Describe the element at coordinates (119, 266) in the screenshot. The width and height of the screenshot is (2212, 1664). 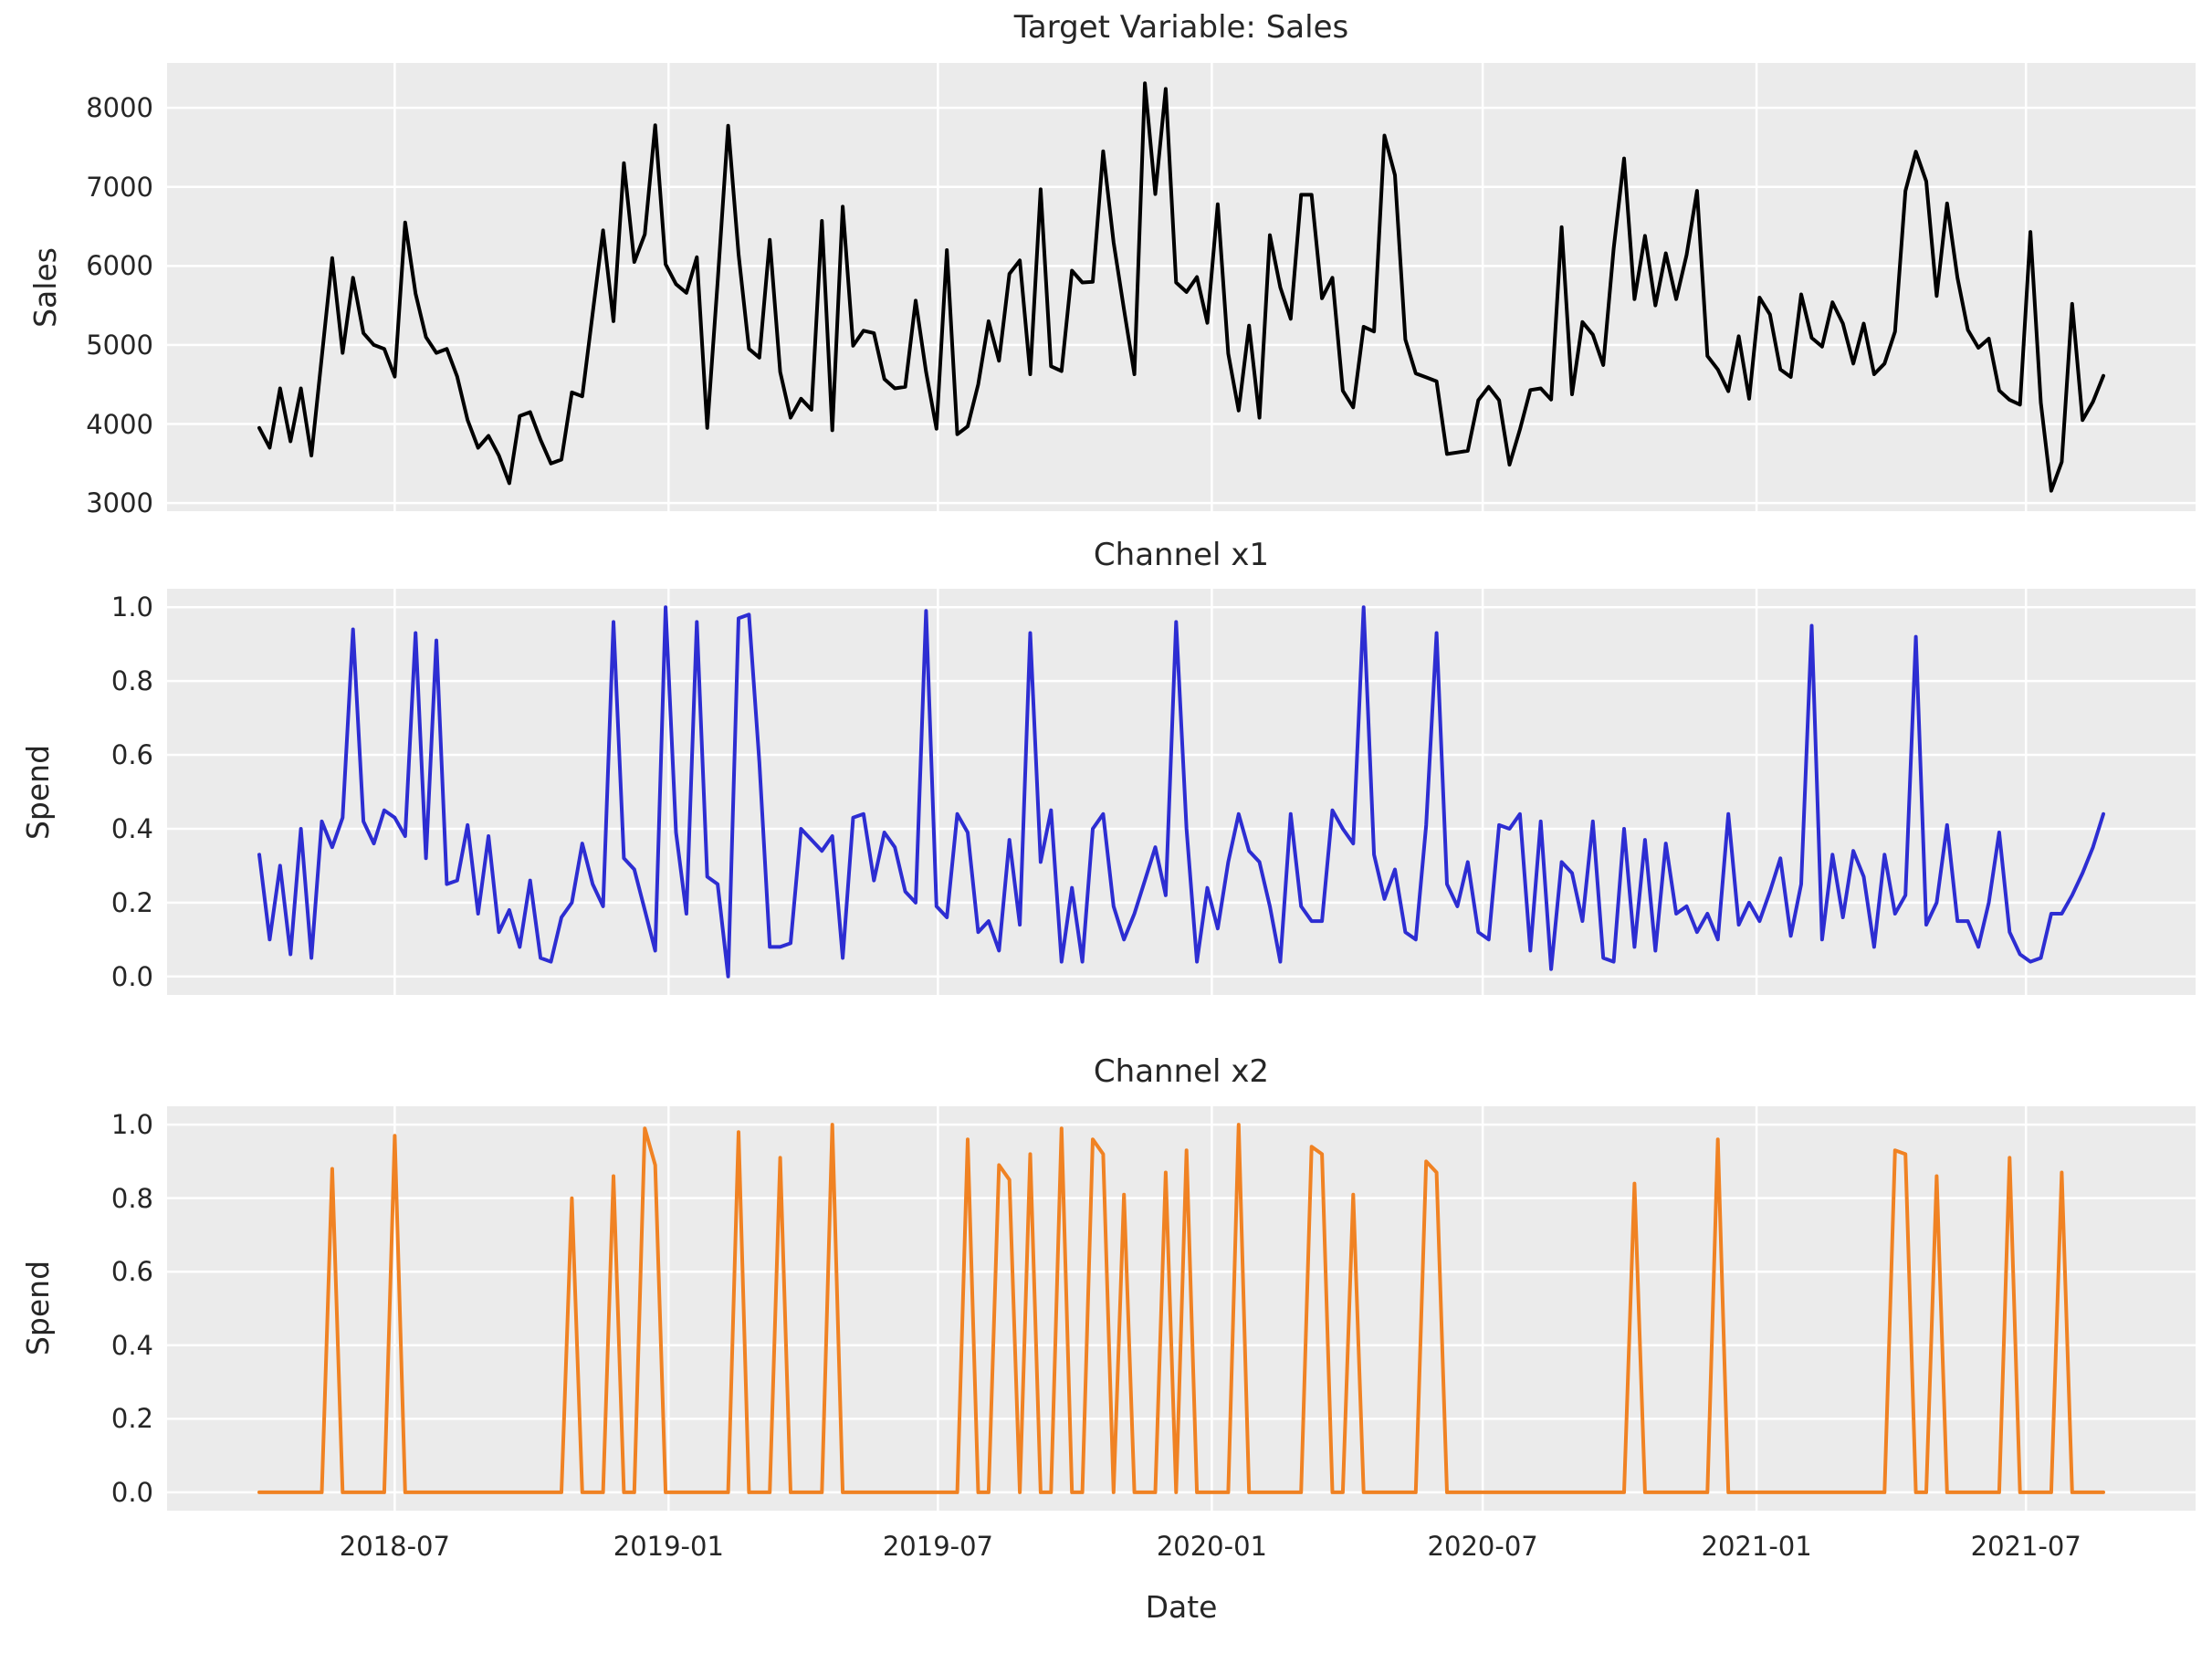
I see `y-tick-label: 6000` at that location.